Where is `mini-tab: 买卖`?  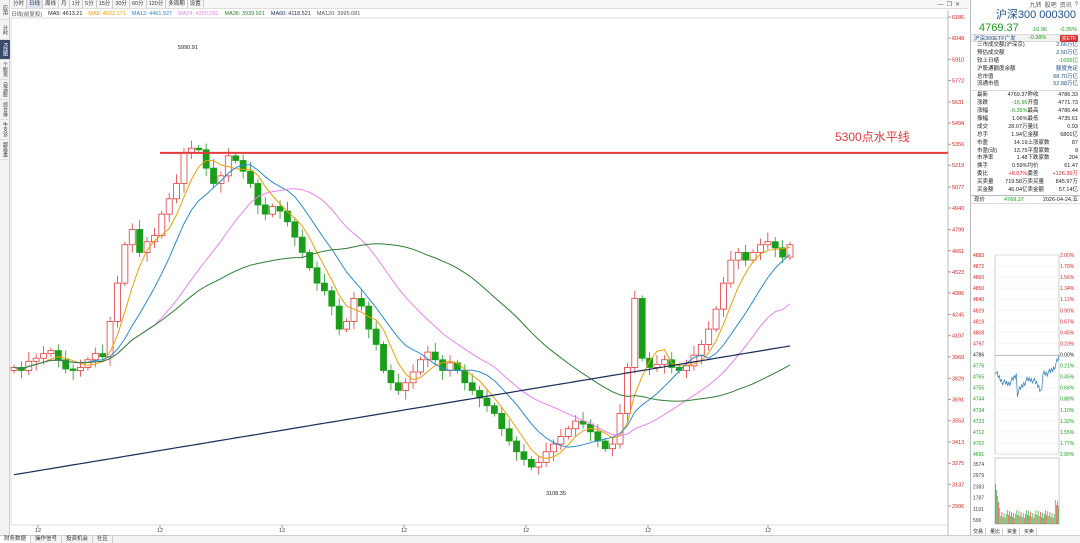 mini-tab: 买卖 is located at coordinates (1030, 531).